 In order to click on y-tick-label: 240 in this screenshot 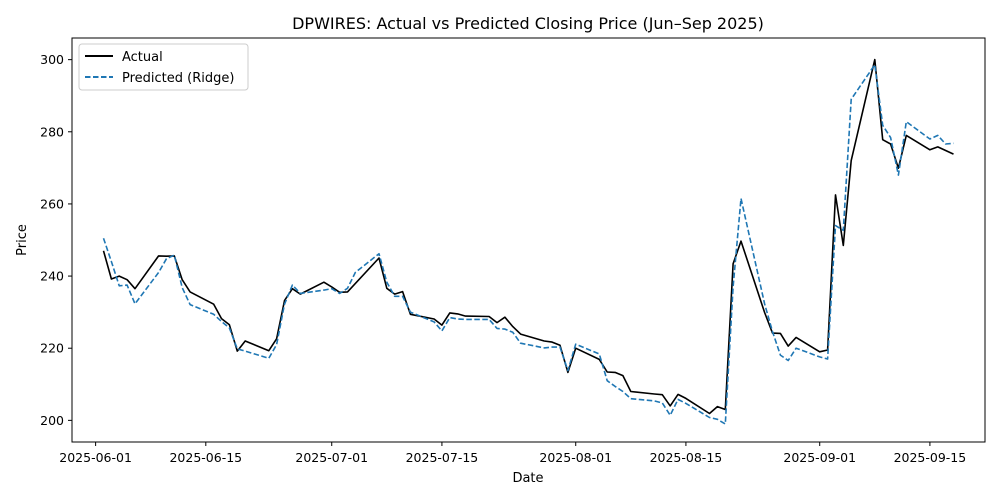, I will do `click(52, 276)`.